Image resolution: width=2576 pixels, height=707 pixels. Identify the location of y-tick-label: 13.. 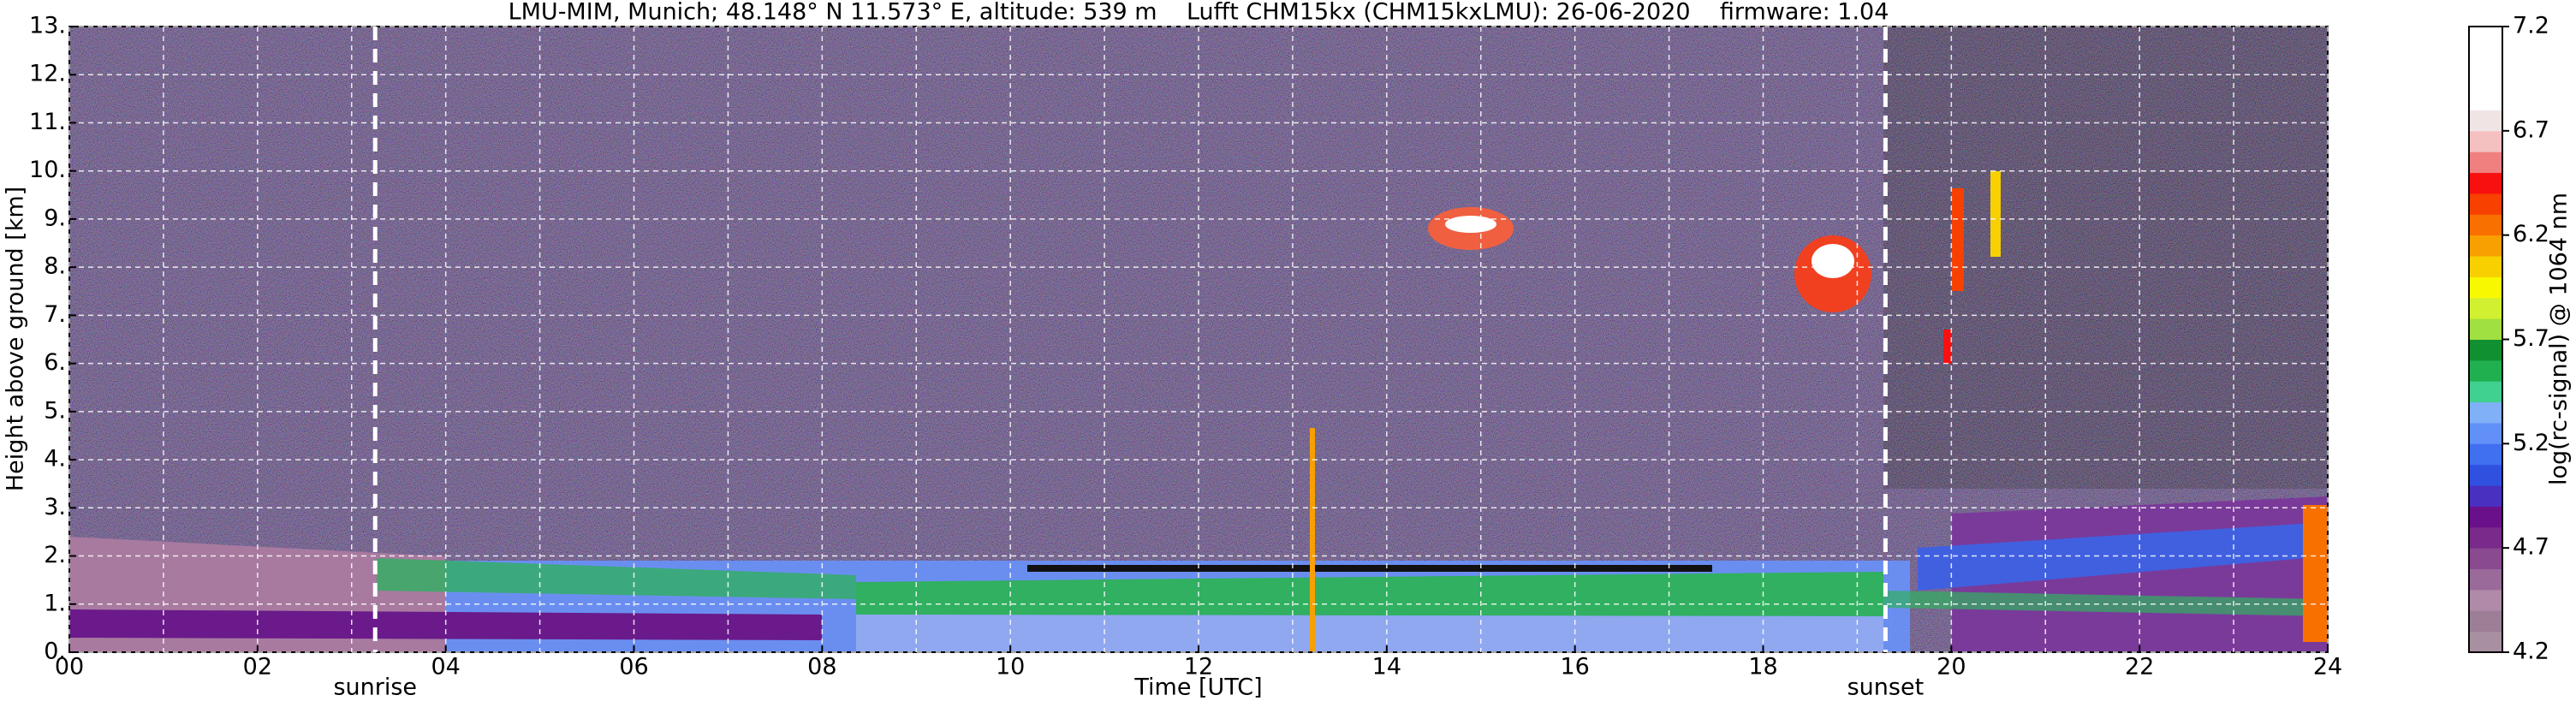
(47, 26).